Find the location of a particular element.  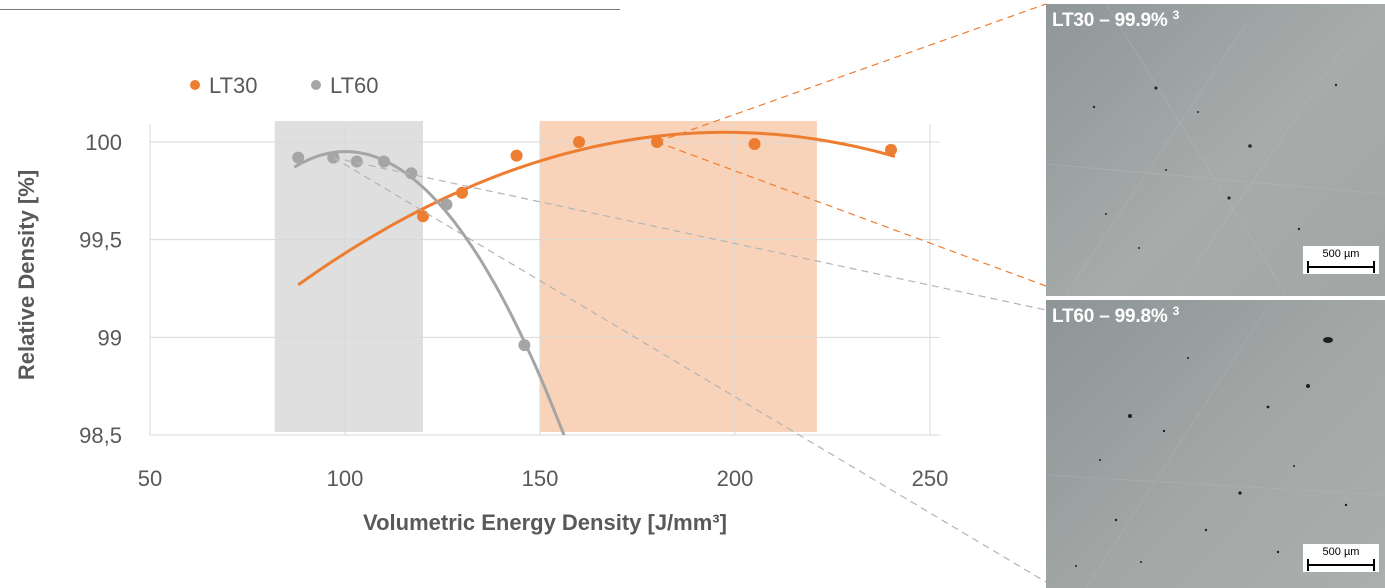

x-tick-label: 200 is located at coordinates (735, 478).